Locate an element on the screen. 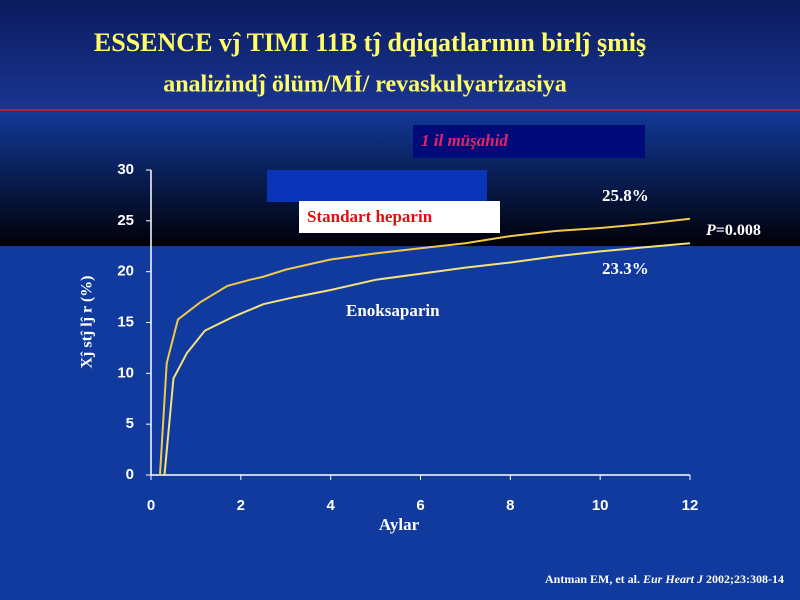 This screenshot has width=800, height=600. label-box is located at coordinates (399, 217).